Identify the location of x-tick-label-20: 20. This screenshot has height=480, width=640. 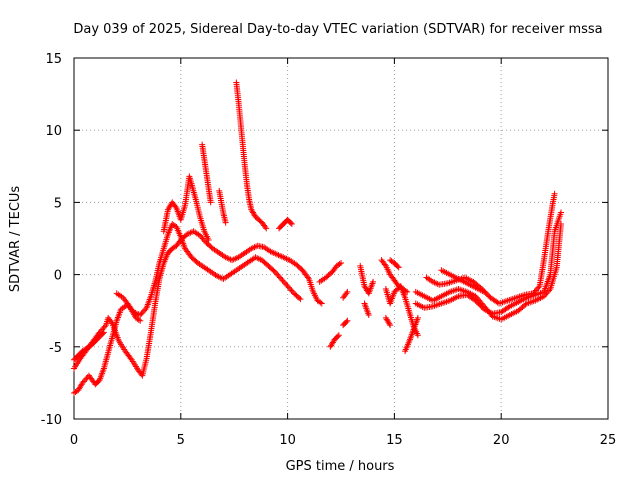
(501, 440).